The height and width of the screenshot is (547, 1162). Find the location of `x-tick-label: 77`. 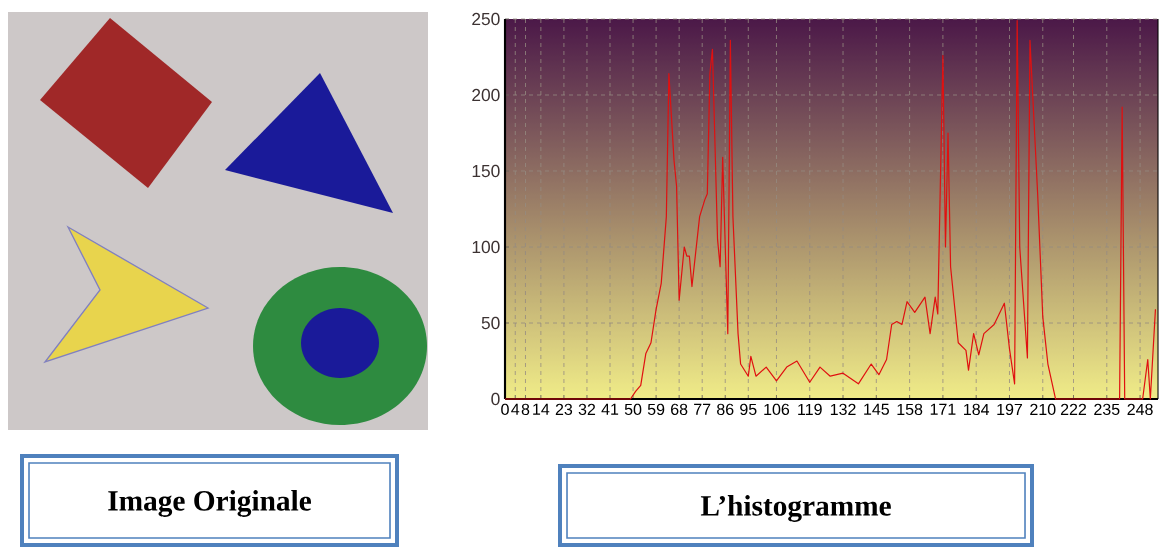

x-tick-label: 77 is located at coordinates (702, 409).